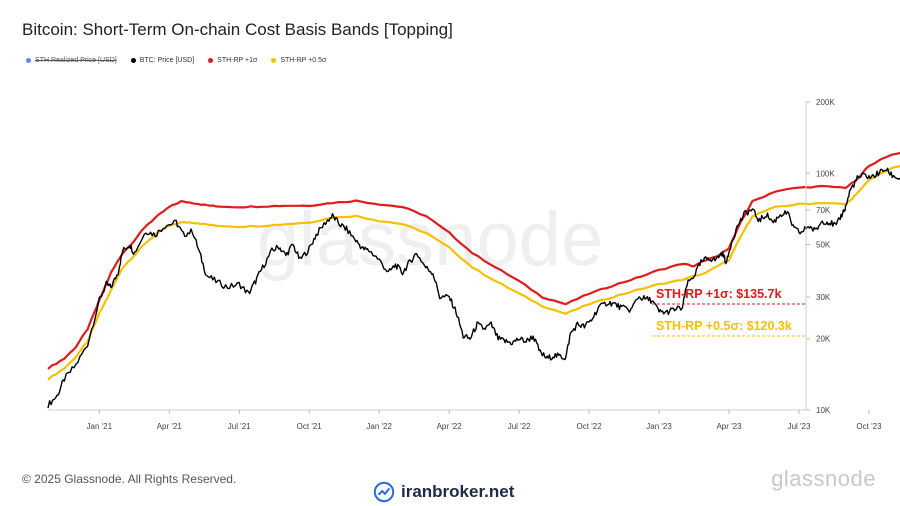 The height and width of the screenshot is (506, 900). What do you see at coordinates (274, 60) in the screenshot?
I see `legend-dot-sth-rp-half-sigma` at bounding box center [274, 60].